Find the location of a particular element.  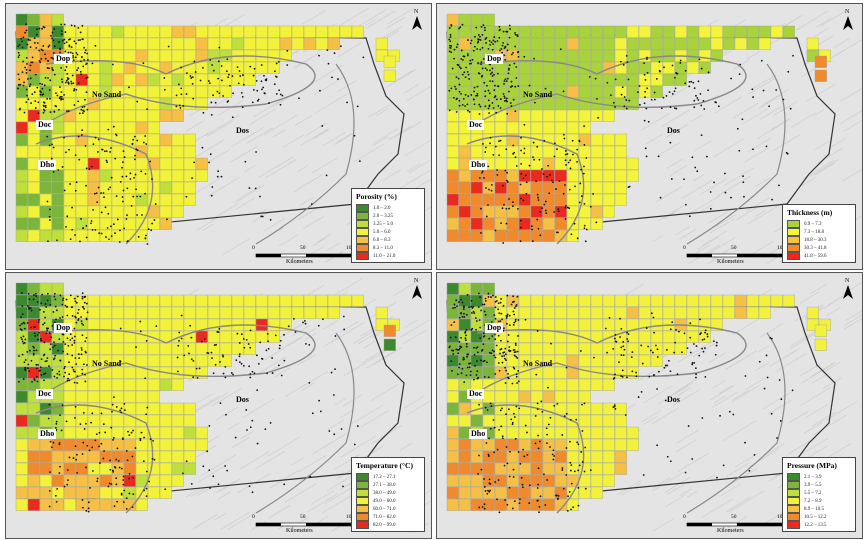

zone-label-dop: Dop is located at coordinates (494, 59).